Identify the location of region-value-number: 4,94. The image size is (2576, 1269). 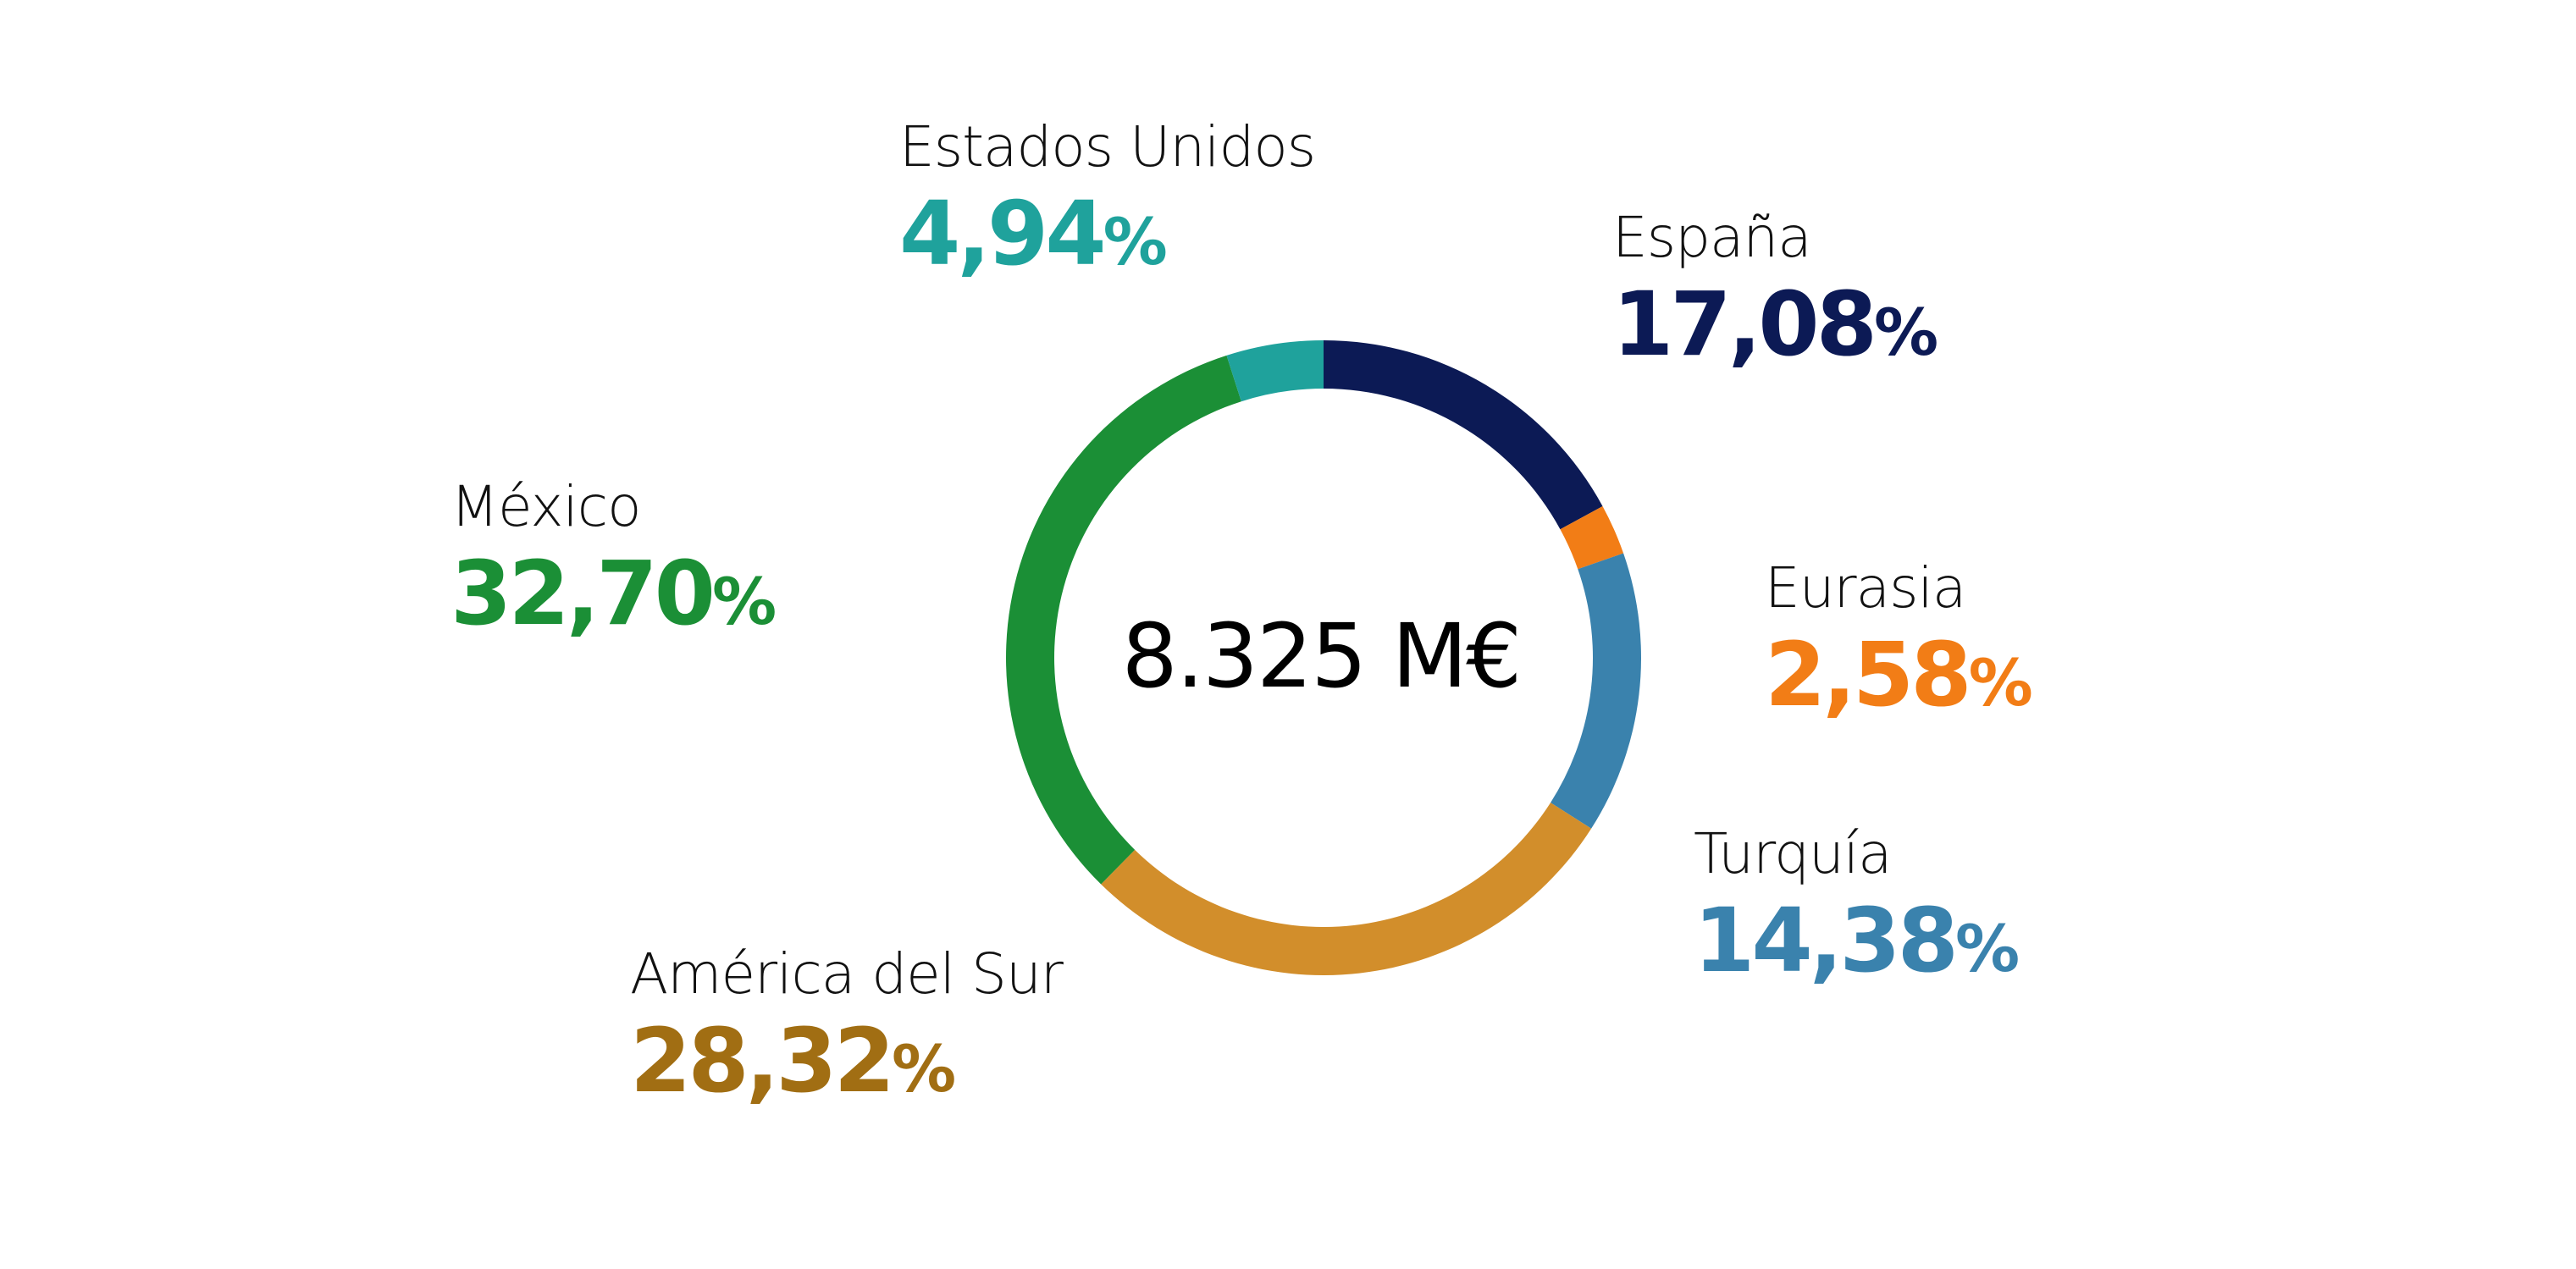
(1003, 234).